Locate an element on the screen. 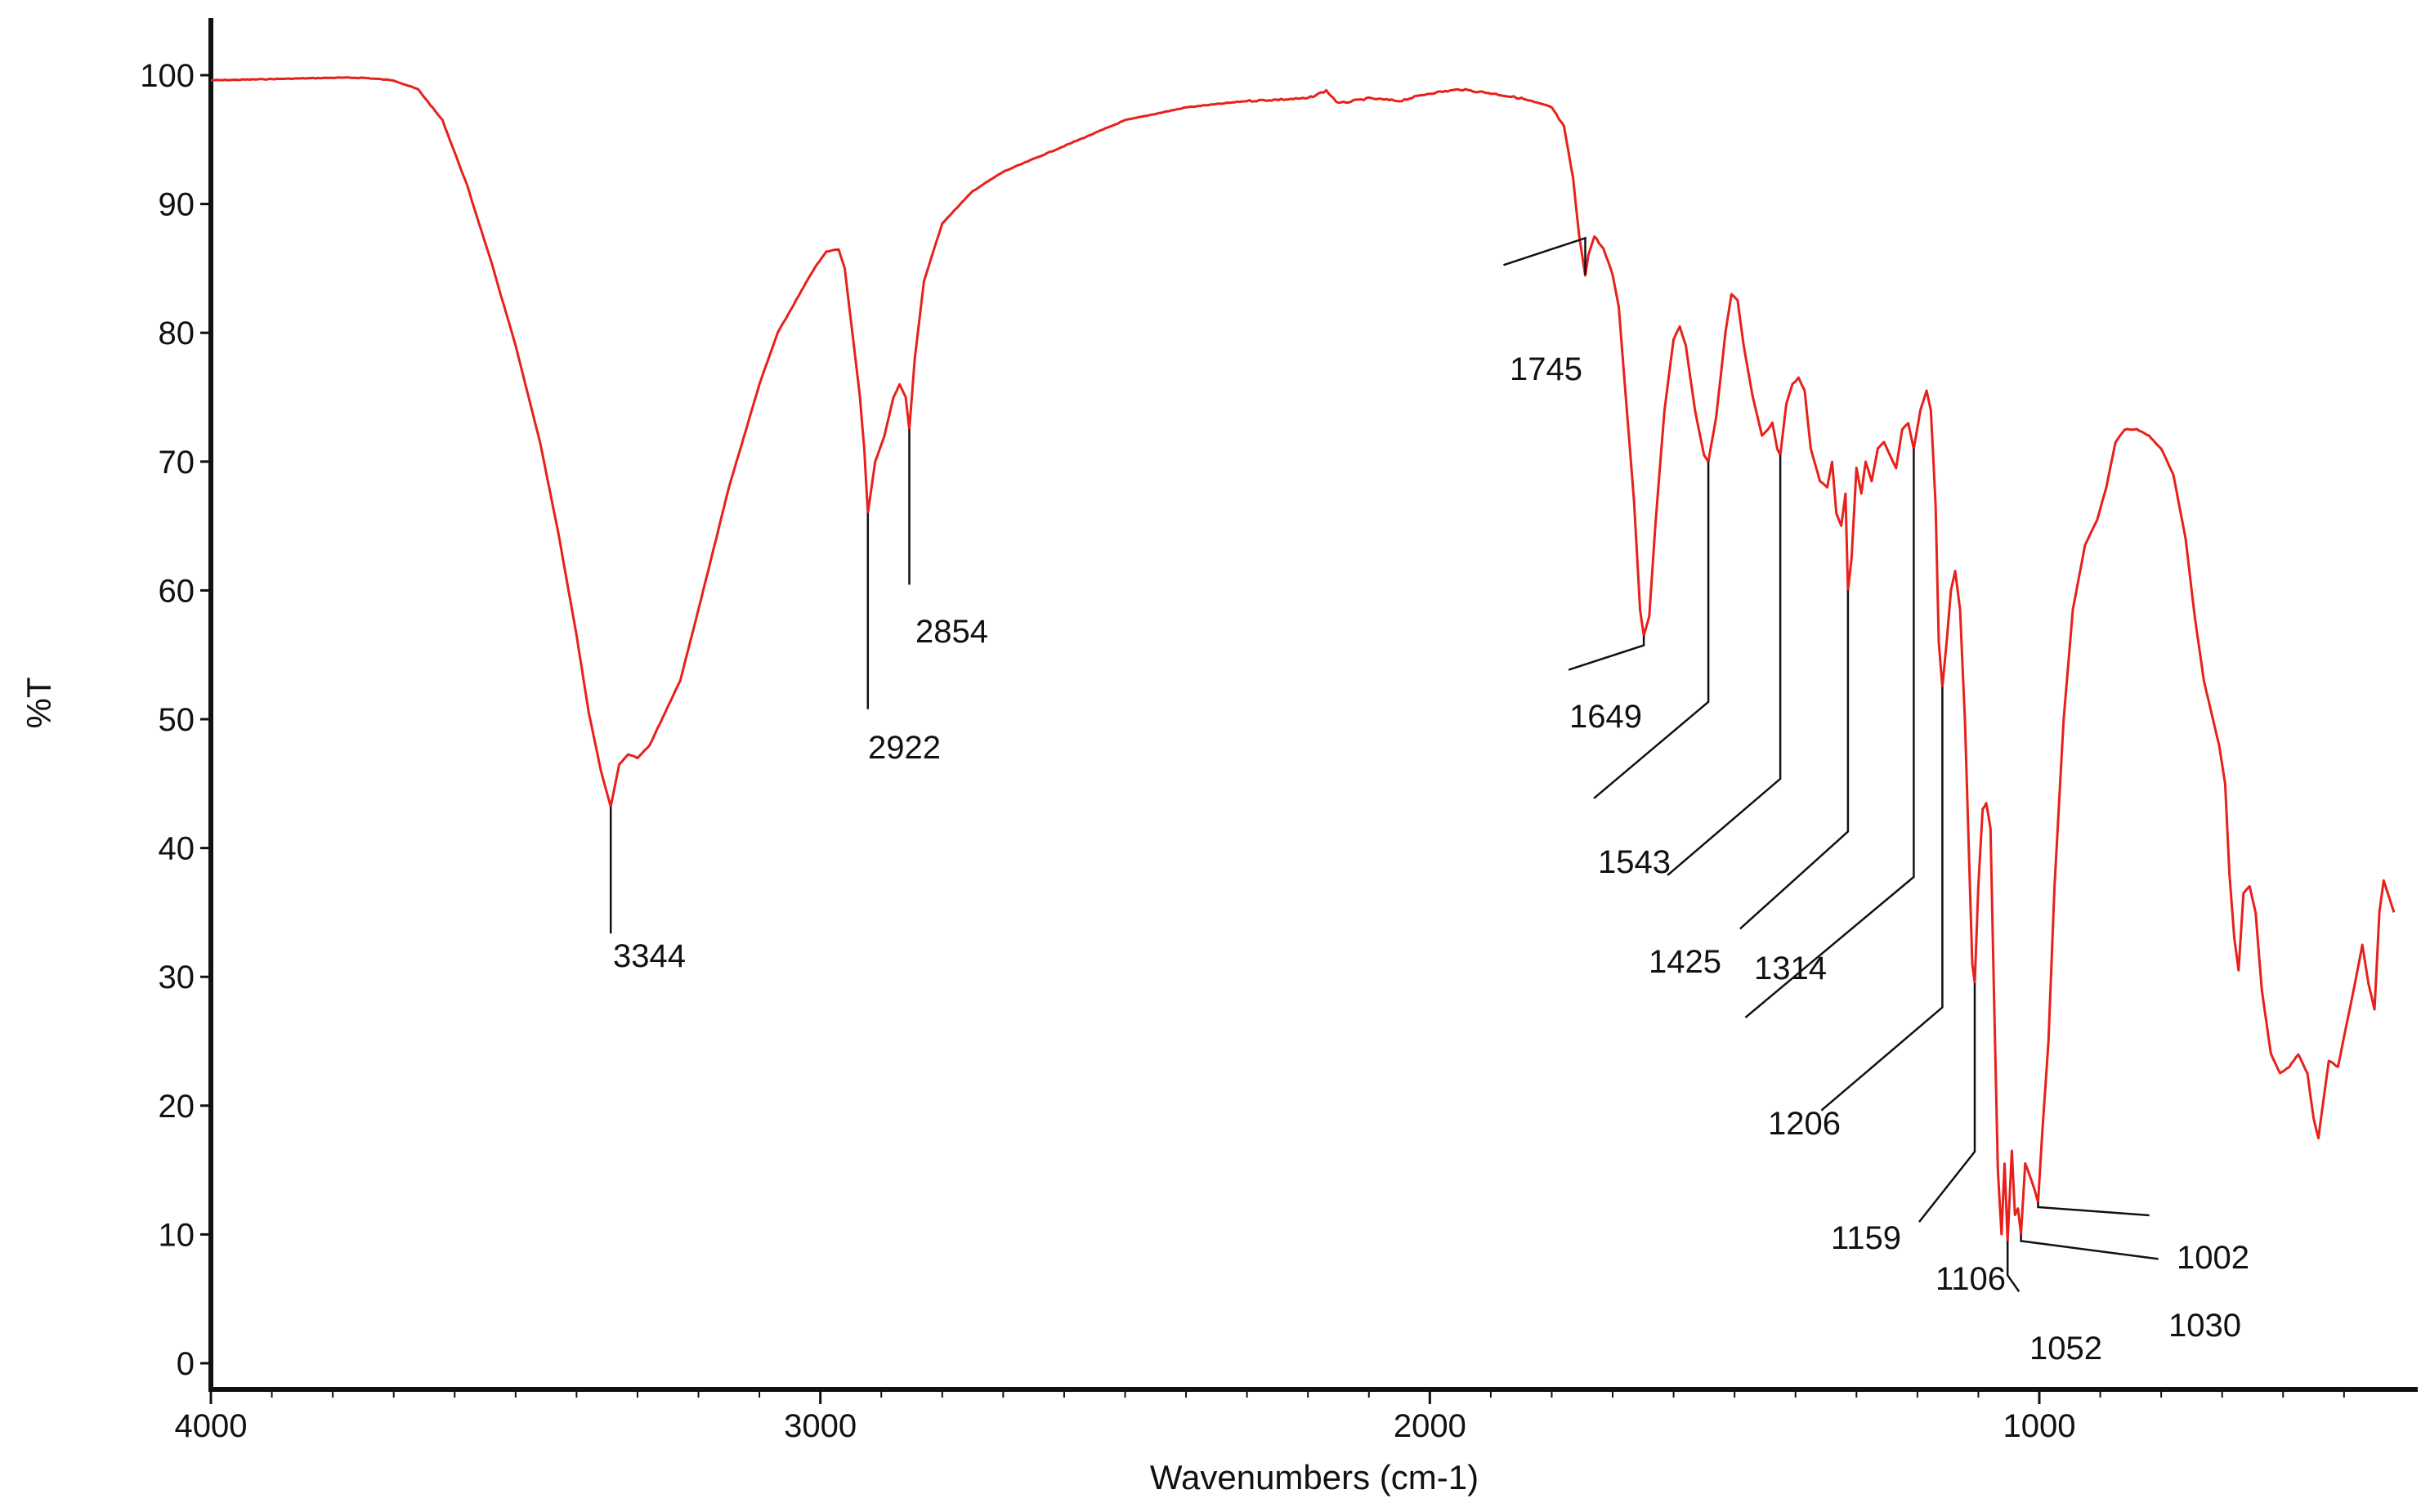 The image size is (2430, 1512). x-axis-ticks: 4000 3000 2000 1000 is located at coordinates (1260, 1416).